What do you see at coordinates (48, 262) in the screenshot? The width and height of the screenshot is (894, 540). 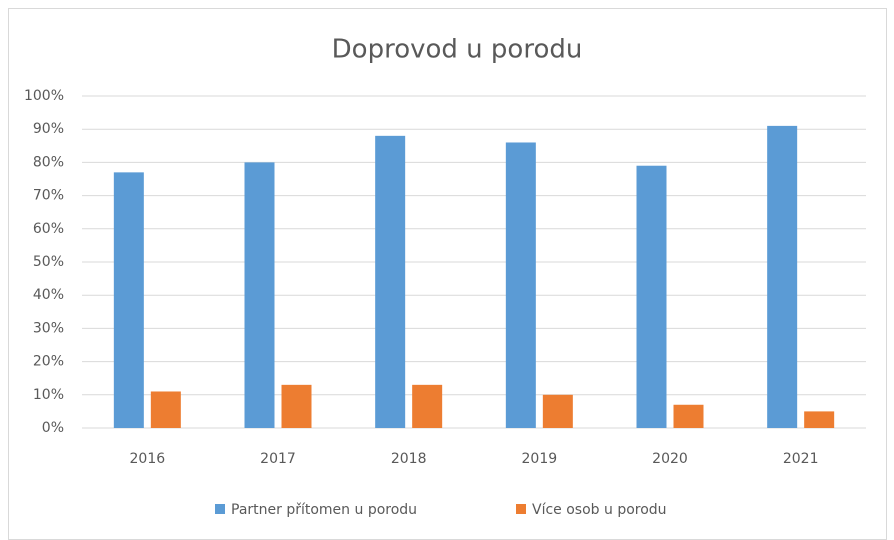 I see `y-tick-label: 50%` at bounding box center [48, 262].